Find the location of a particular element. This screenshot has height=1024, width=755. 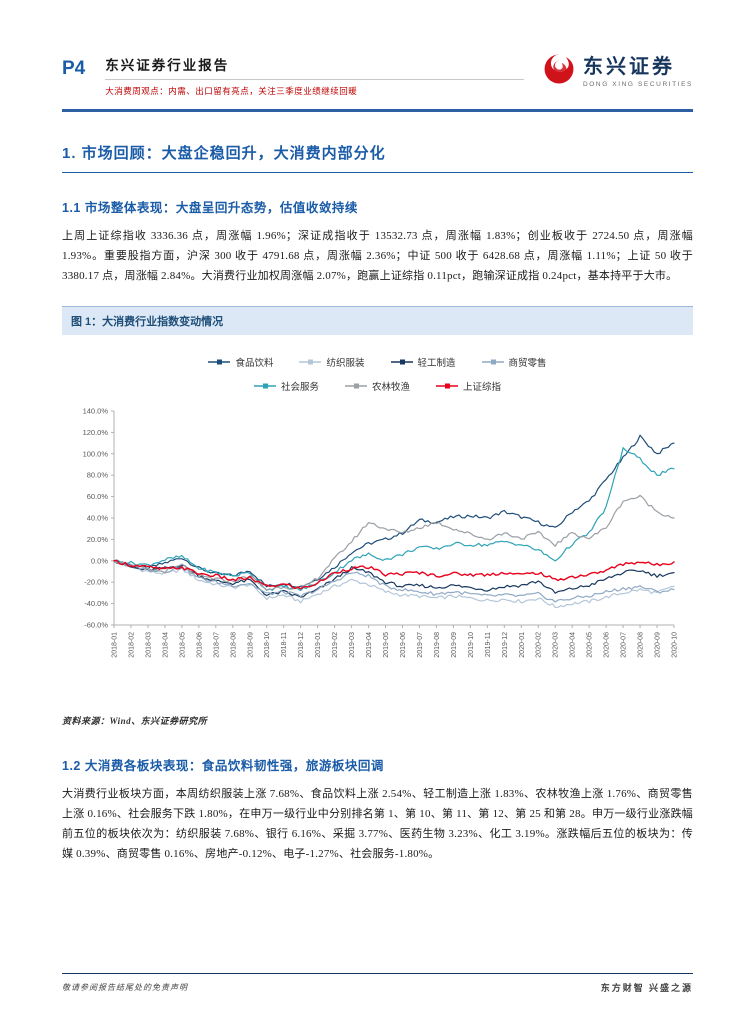

svg-text: 0.0% is located at coordinates (98, 561).